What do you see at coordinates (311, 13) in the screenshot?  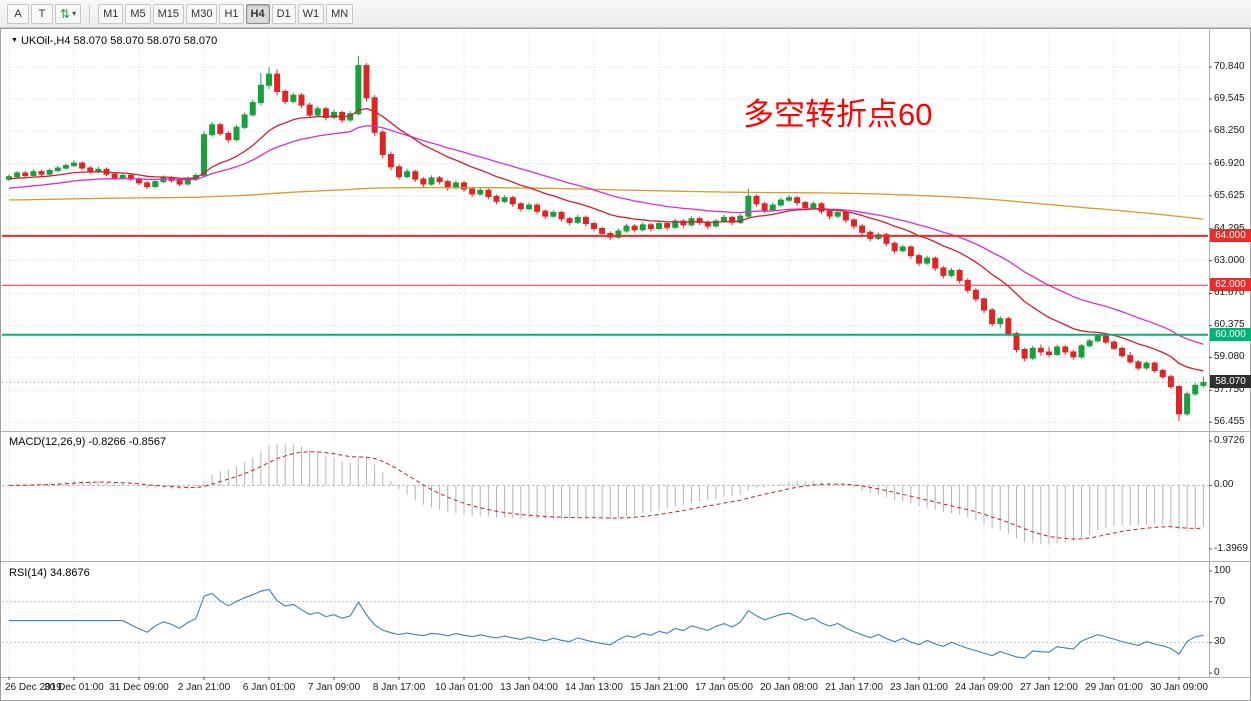 I see `timeframe-button-w1: W1` at bounding box center [311, 13].